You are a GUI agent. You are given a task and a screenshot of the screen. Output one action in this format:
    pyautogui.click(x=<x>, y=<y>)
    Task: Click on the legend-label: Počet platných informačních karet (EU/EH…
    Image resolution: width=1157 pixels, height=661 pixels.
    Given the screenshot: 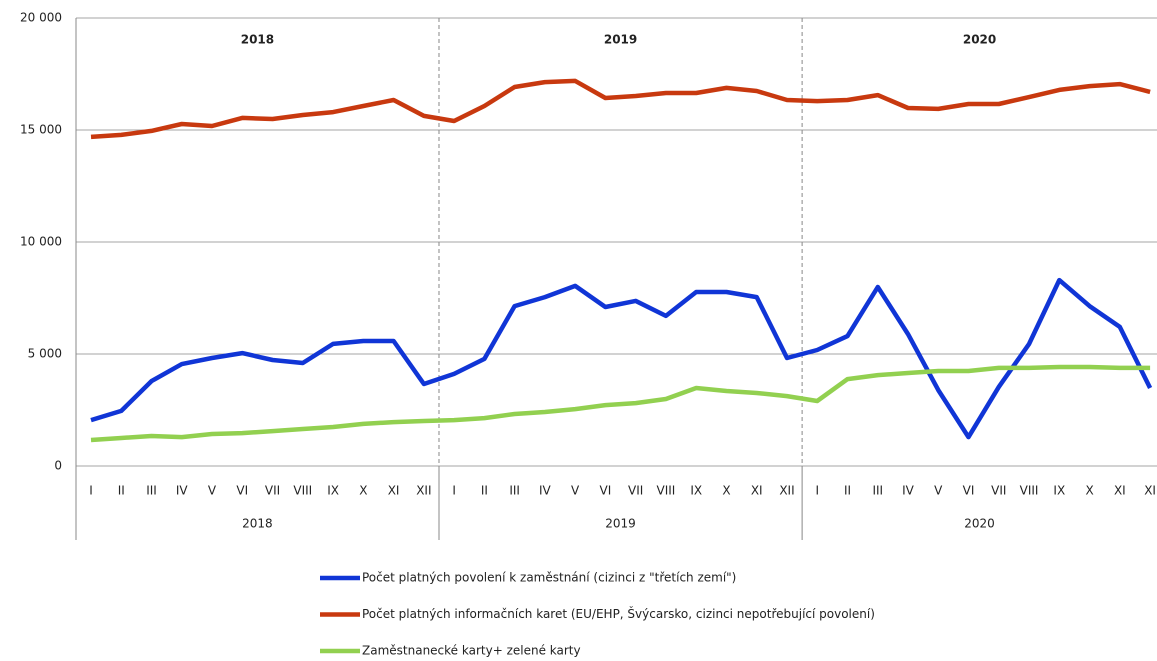 What is the action you would take?
    pyautogui.click(x=618, y=613)
    